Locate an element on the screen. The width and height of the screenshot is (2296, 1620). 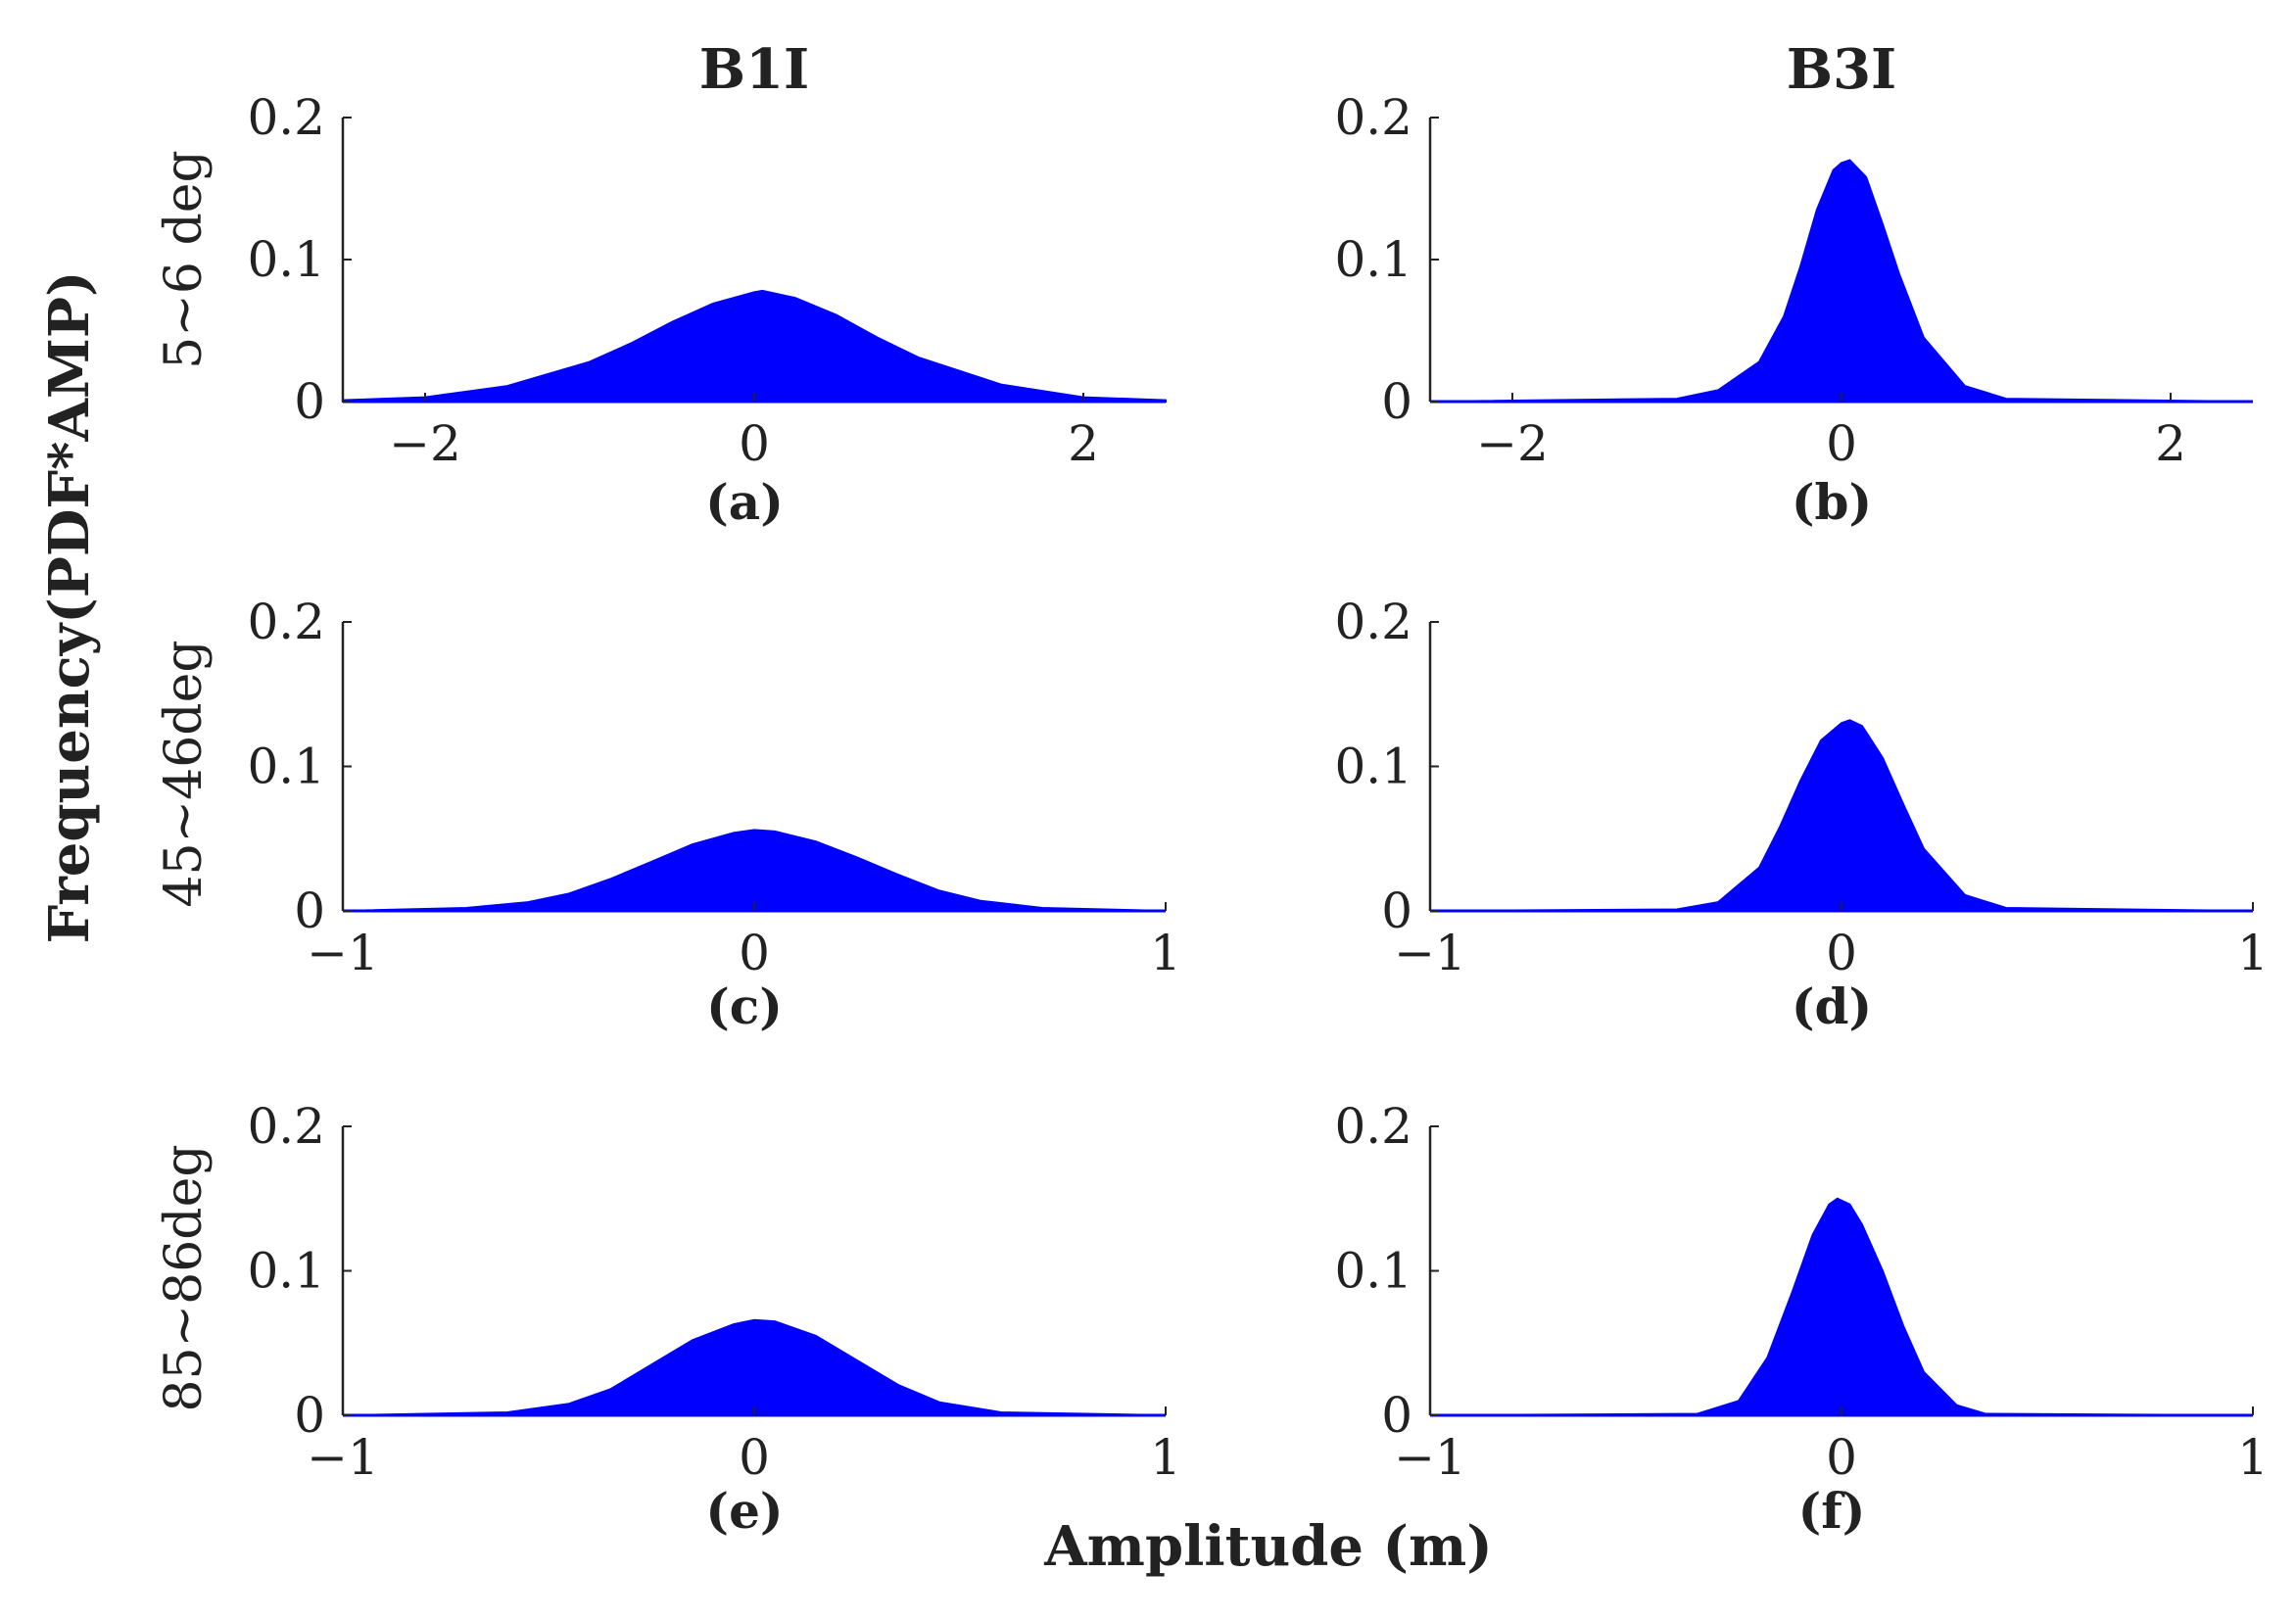
panel-f: 00.10.2−1 0 1(f) is located at coordinates (1801, 1319).